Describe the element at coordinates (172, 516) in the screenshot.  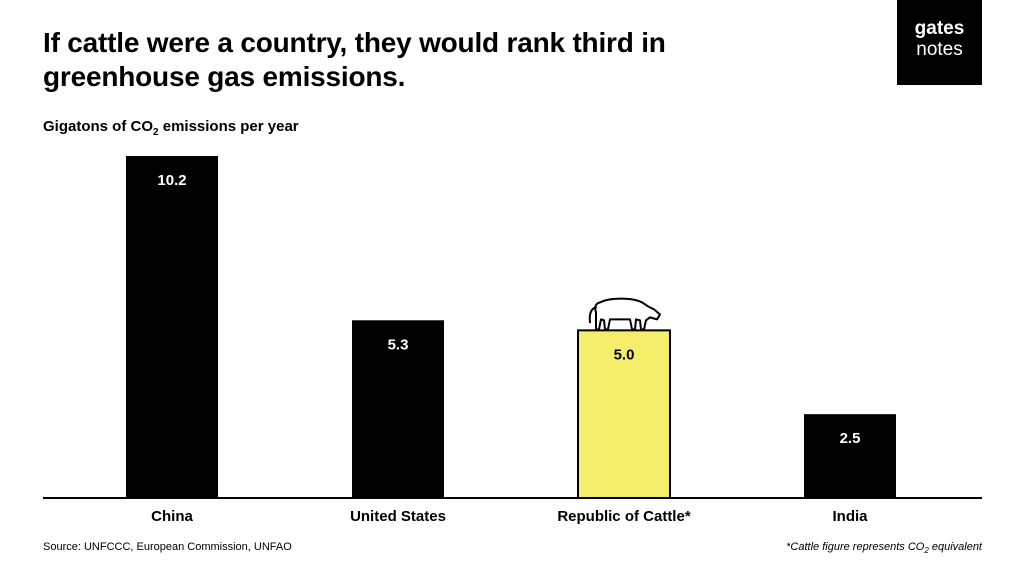
I see `category-label-china: China` at that location.